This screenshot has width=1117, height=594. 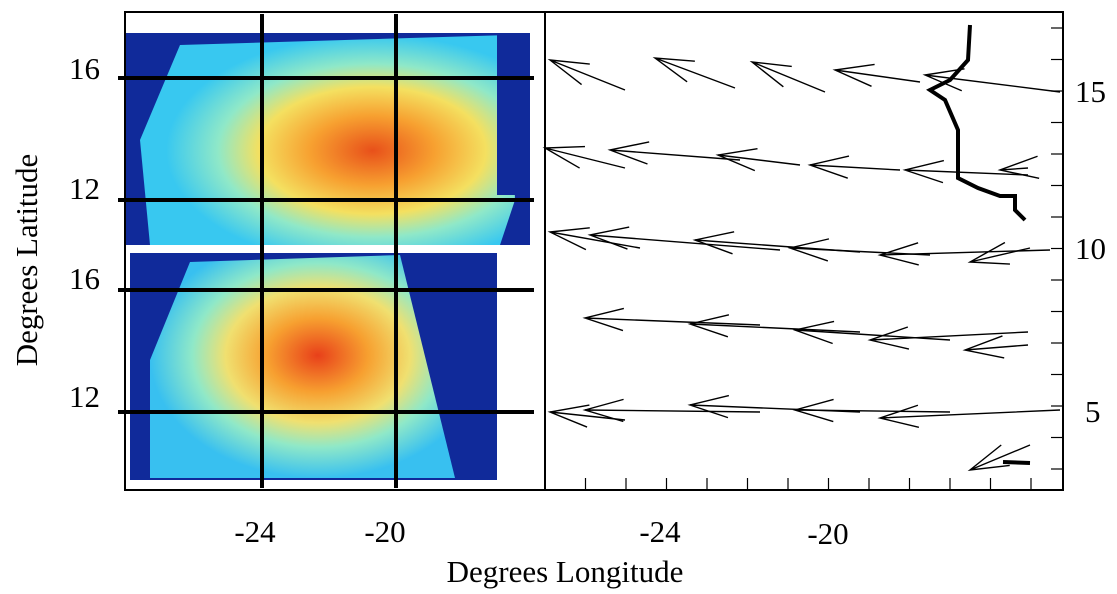 I want to click on y-axis-label: Degrees Latitude, so click(x=26, y=260).